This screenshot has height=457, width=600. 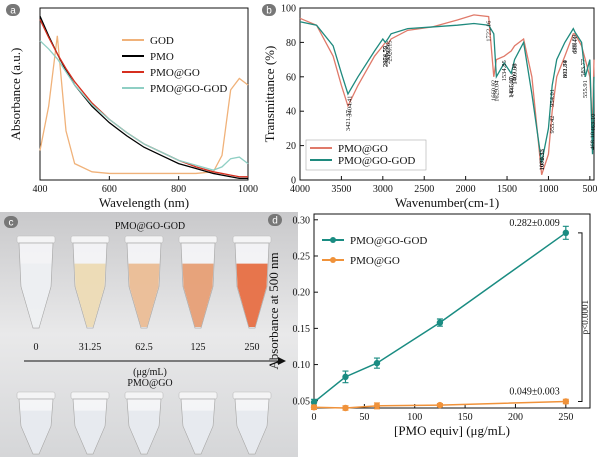 What do you see at coordinates (273, 310) in the screenshot?
I see `y-axis-label: Absorbance at 500 nm` at bounding box center [273, 310].